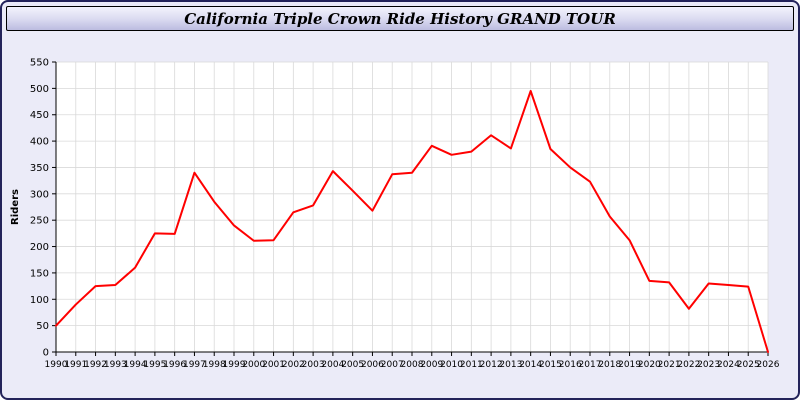  I want to click on svg-text: 2010, so click(451, 365).